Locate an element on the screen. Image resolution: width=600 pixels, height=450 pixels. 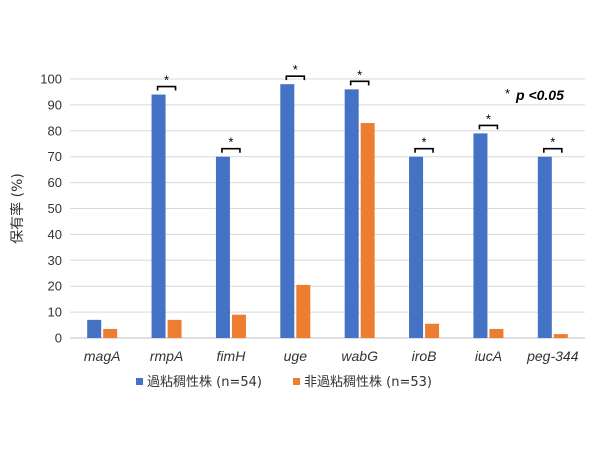
bar-hypermucoviscous-wabG is located at coordinates (351, 213).